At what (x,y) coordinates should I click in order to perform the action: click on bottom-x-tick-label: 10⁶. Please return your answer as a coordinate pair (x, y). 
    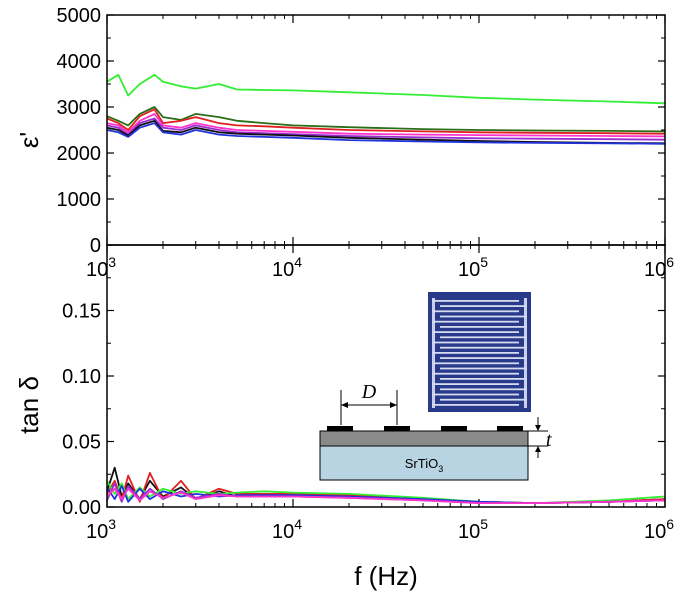
    Looking at the image, I should click on (659, 529).